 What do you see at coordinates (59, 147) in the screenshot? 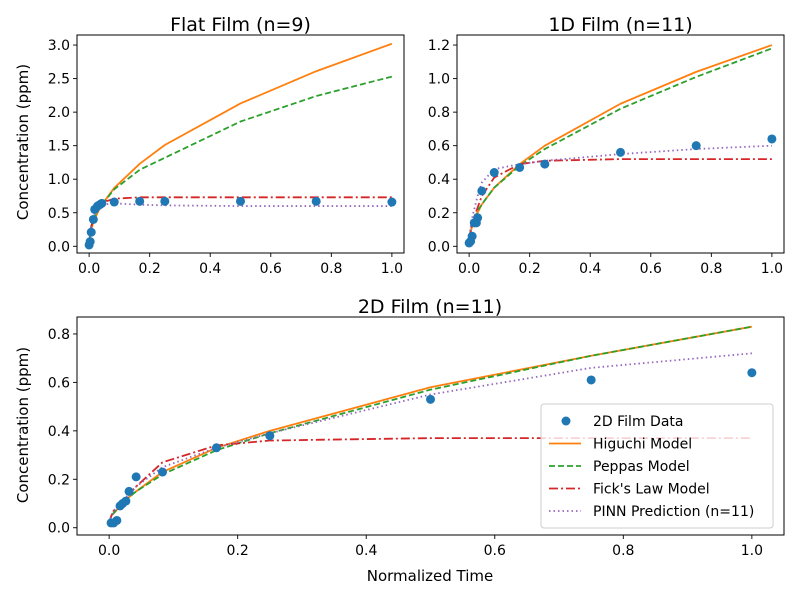
I see `y-tick-label: 1.5` at bounding box center [59, 147].